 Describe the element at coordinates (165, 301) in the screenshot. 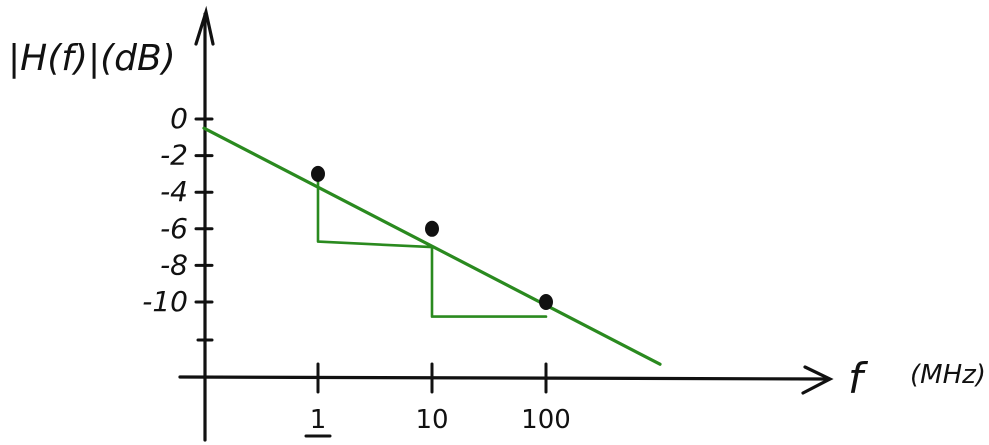

I see `y-tick-label: -10` at that location.